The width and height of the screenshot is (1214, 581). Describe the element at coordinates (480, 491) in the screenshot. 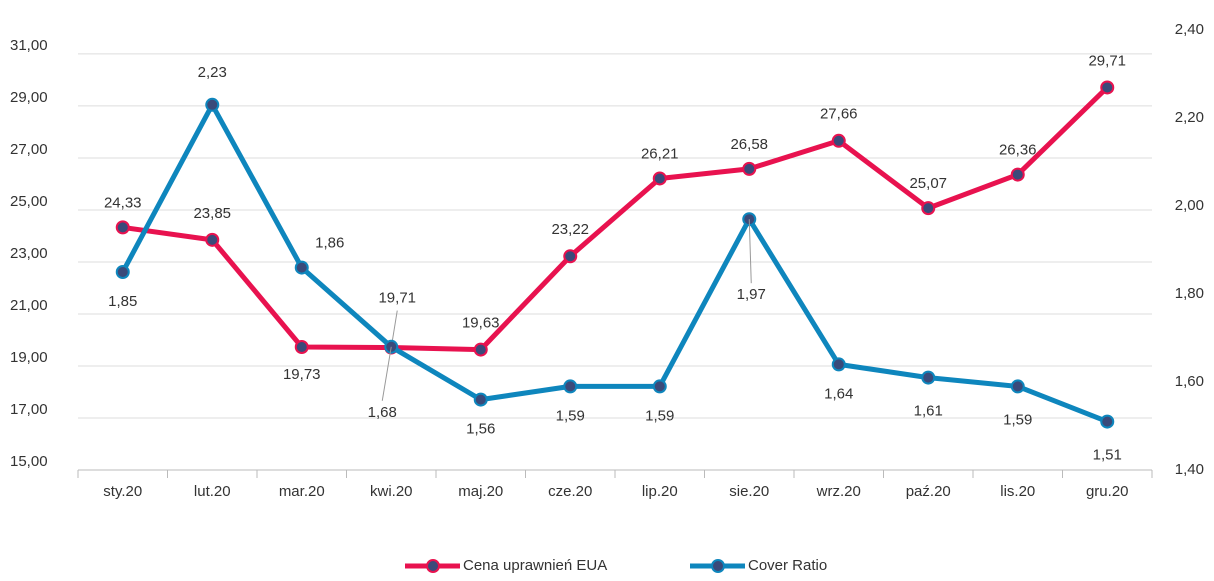

I see `x-tick-label: maj.20` at that location.